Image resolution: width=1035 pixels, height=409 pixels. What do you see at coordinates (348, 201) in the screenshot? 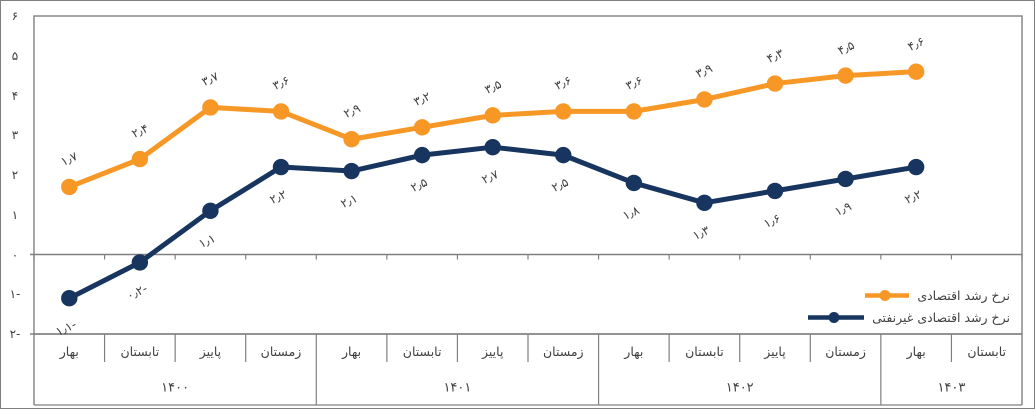
I see `data-label: ۲٫۱` at bounding box center [348, 201].